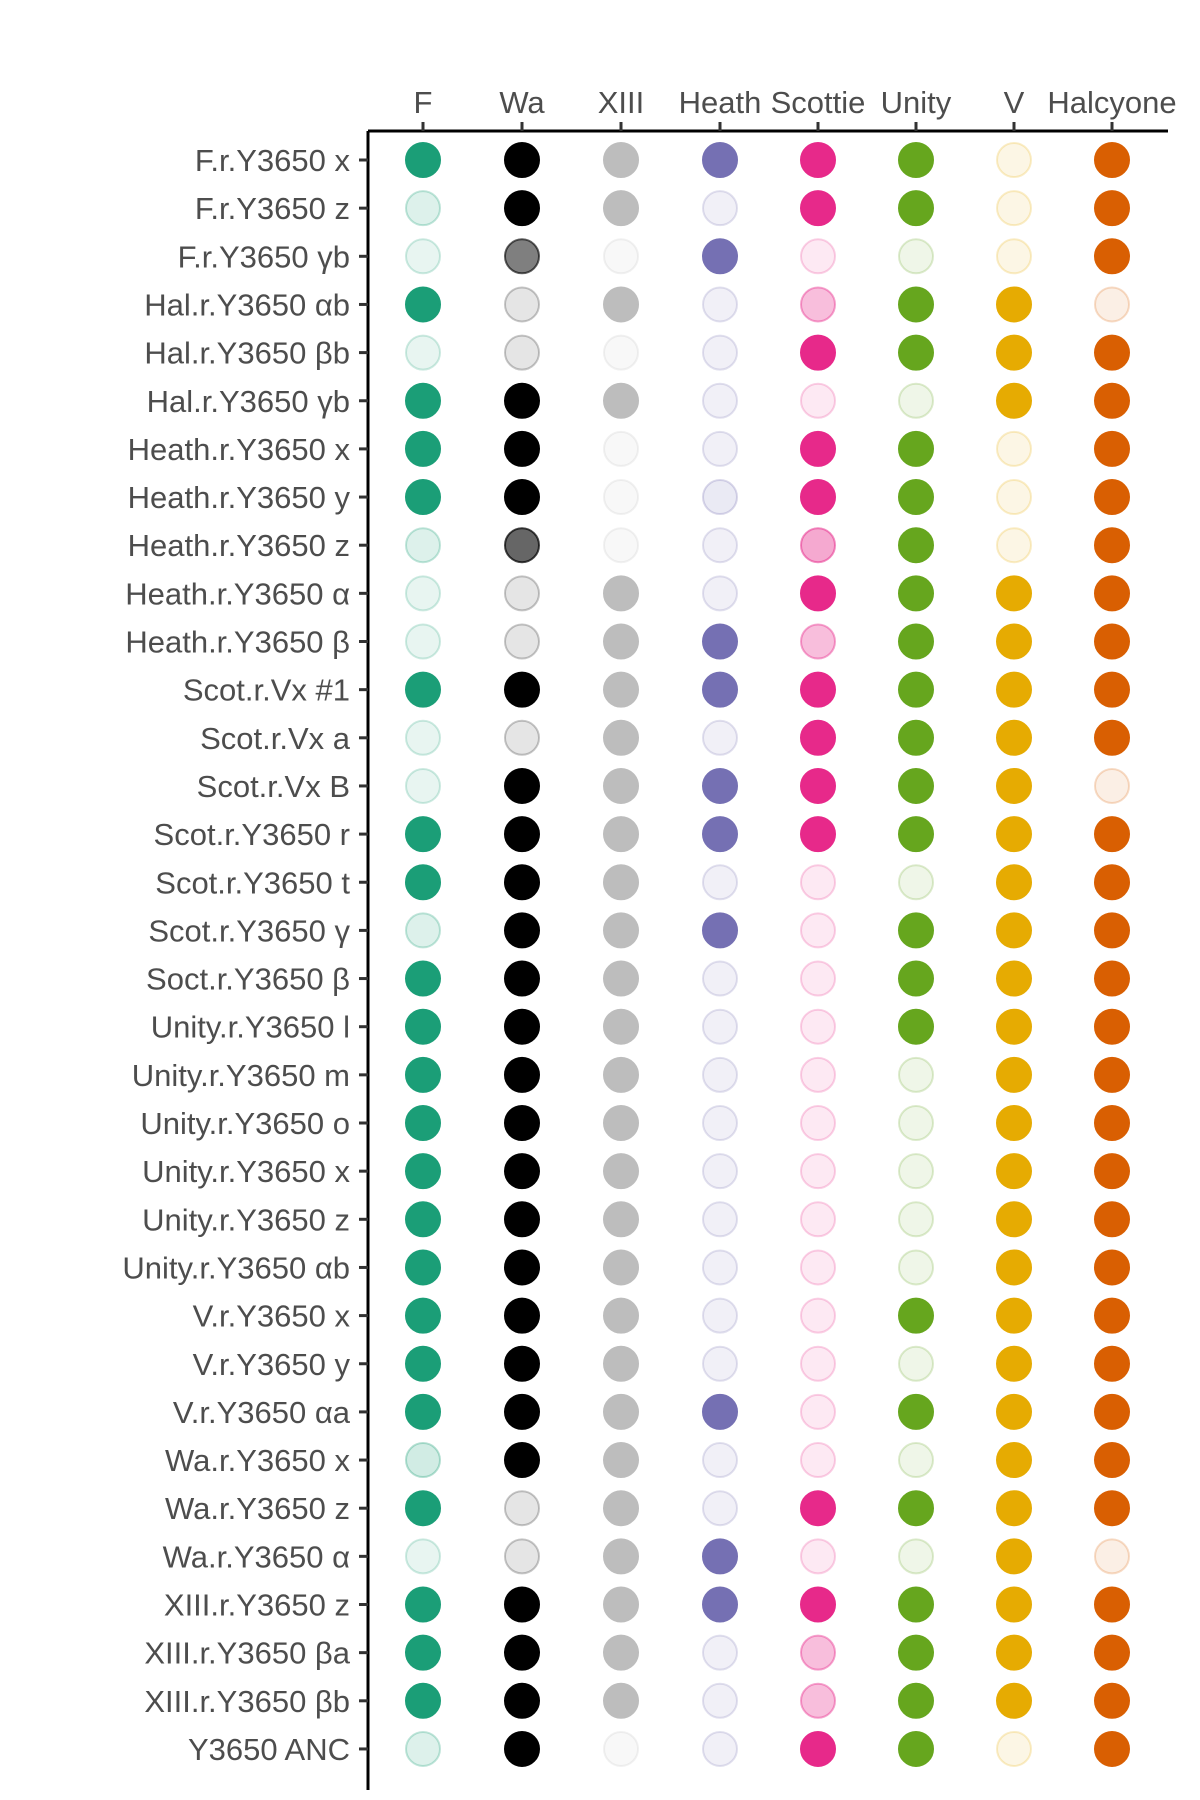 Image resolution: width=1200 pixels, height=1800 pixels. Describe the element at coordinates (246, 1171) in the screenshot. I see `row-label: Unity.r.Y3650 x` at that location.